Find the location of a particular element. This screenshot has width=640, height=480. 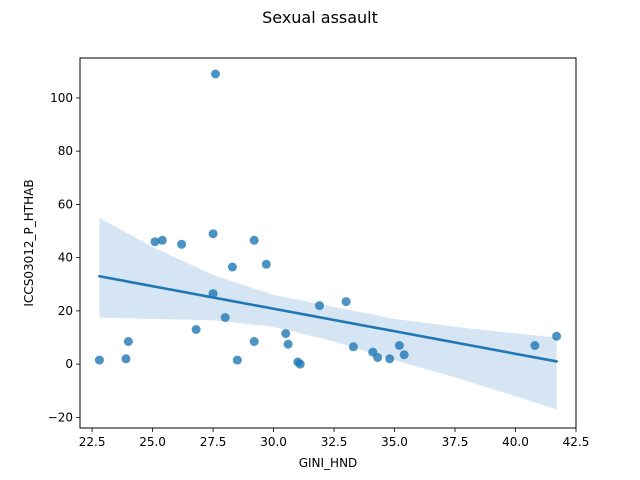

y-axis-ticks: −20 0 20 40 60 80 100 is located at coordinates (64, 257).